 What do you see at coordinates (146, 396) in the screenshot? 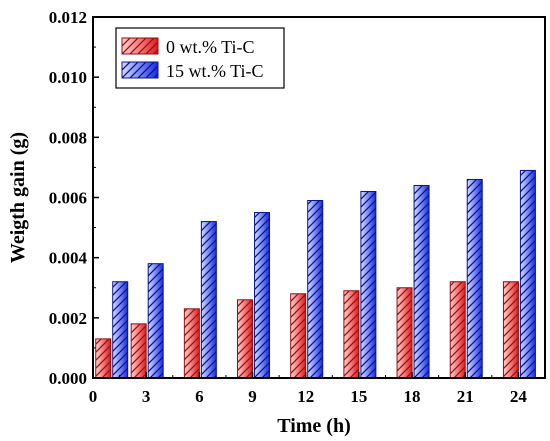
I see `x-tick-label: 3` at bounding box center [146, 396].